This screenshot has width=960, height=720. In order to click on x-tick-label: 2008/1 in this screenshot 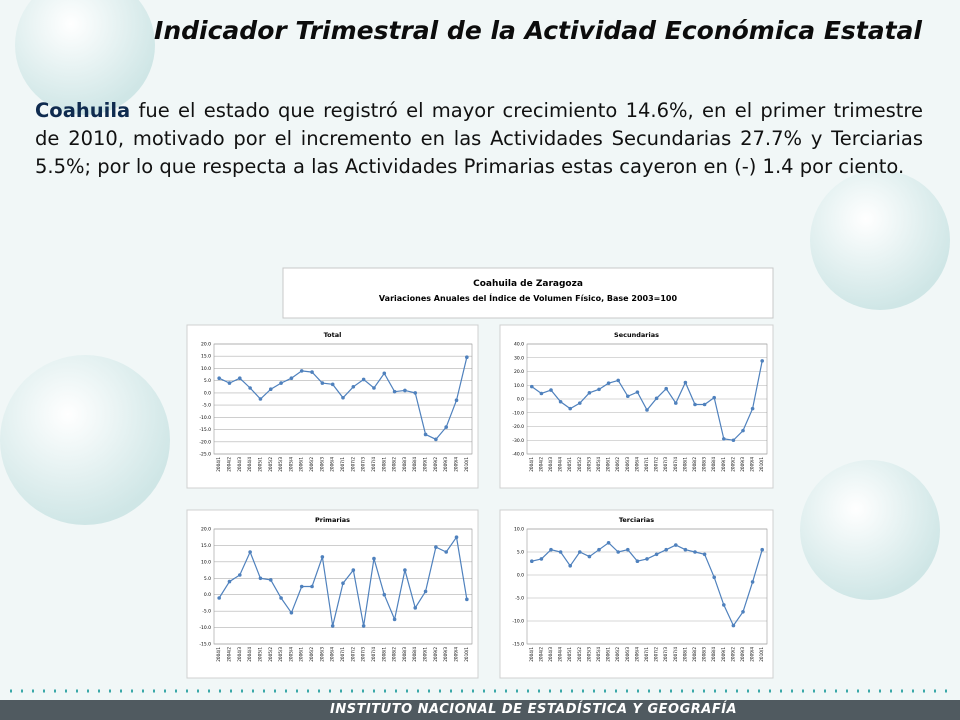, I will do `click(383, 654)`.